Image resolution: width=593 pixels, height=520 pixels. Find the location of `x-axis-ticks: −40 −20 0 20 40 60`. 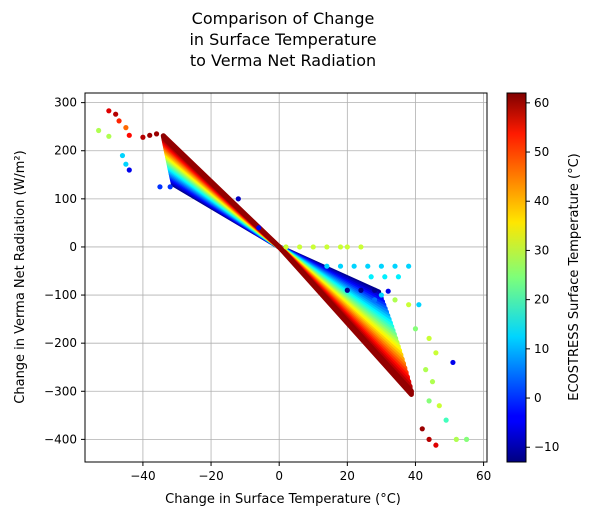

x-axis-ticks: −40 −20 0 20 40 60 is located at coordinates (310, 472).